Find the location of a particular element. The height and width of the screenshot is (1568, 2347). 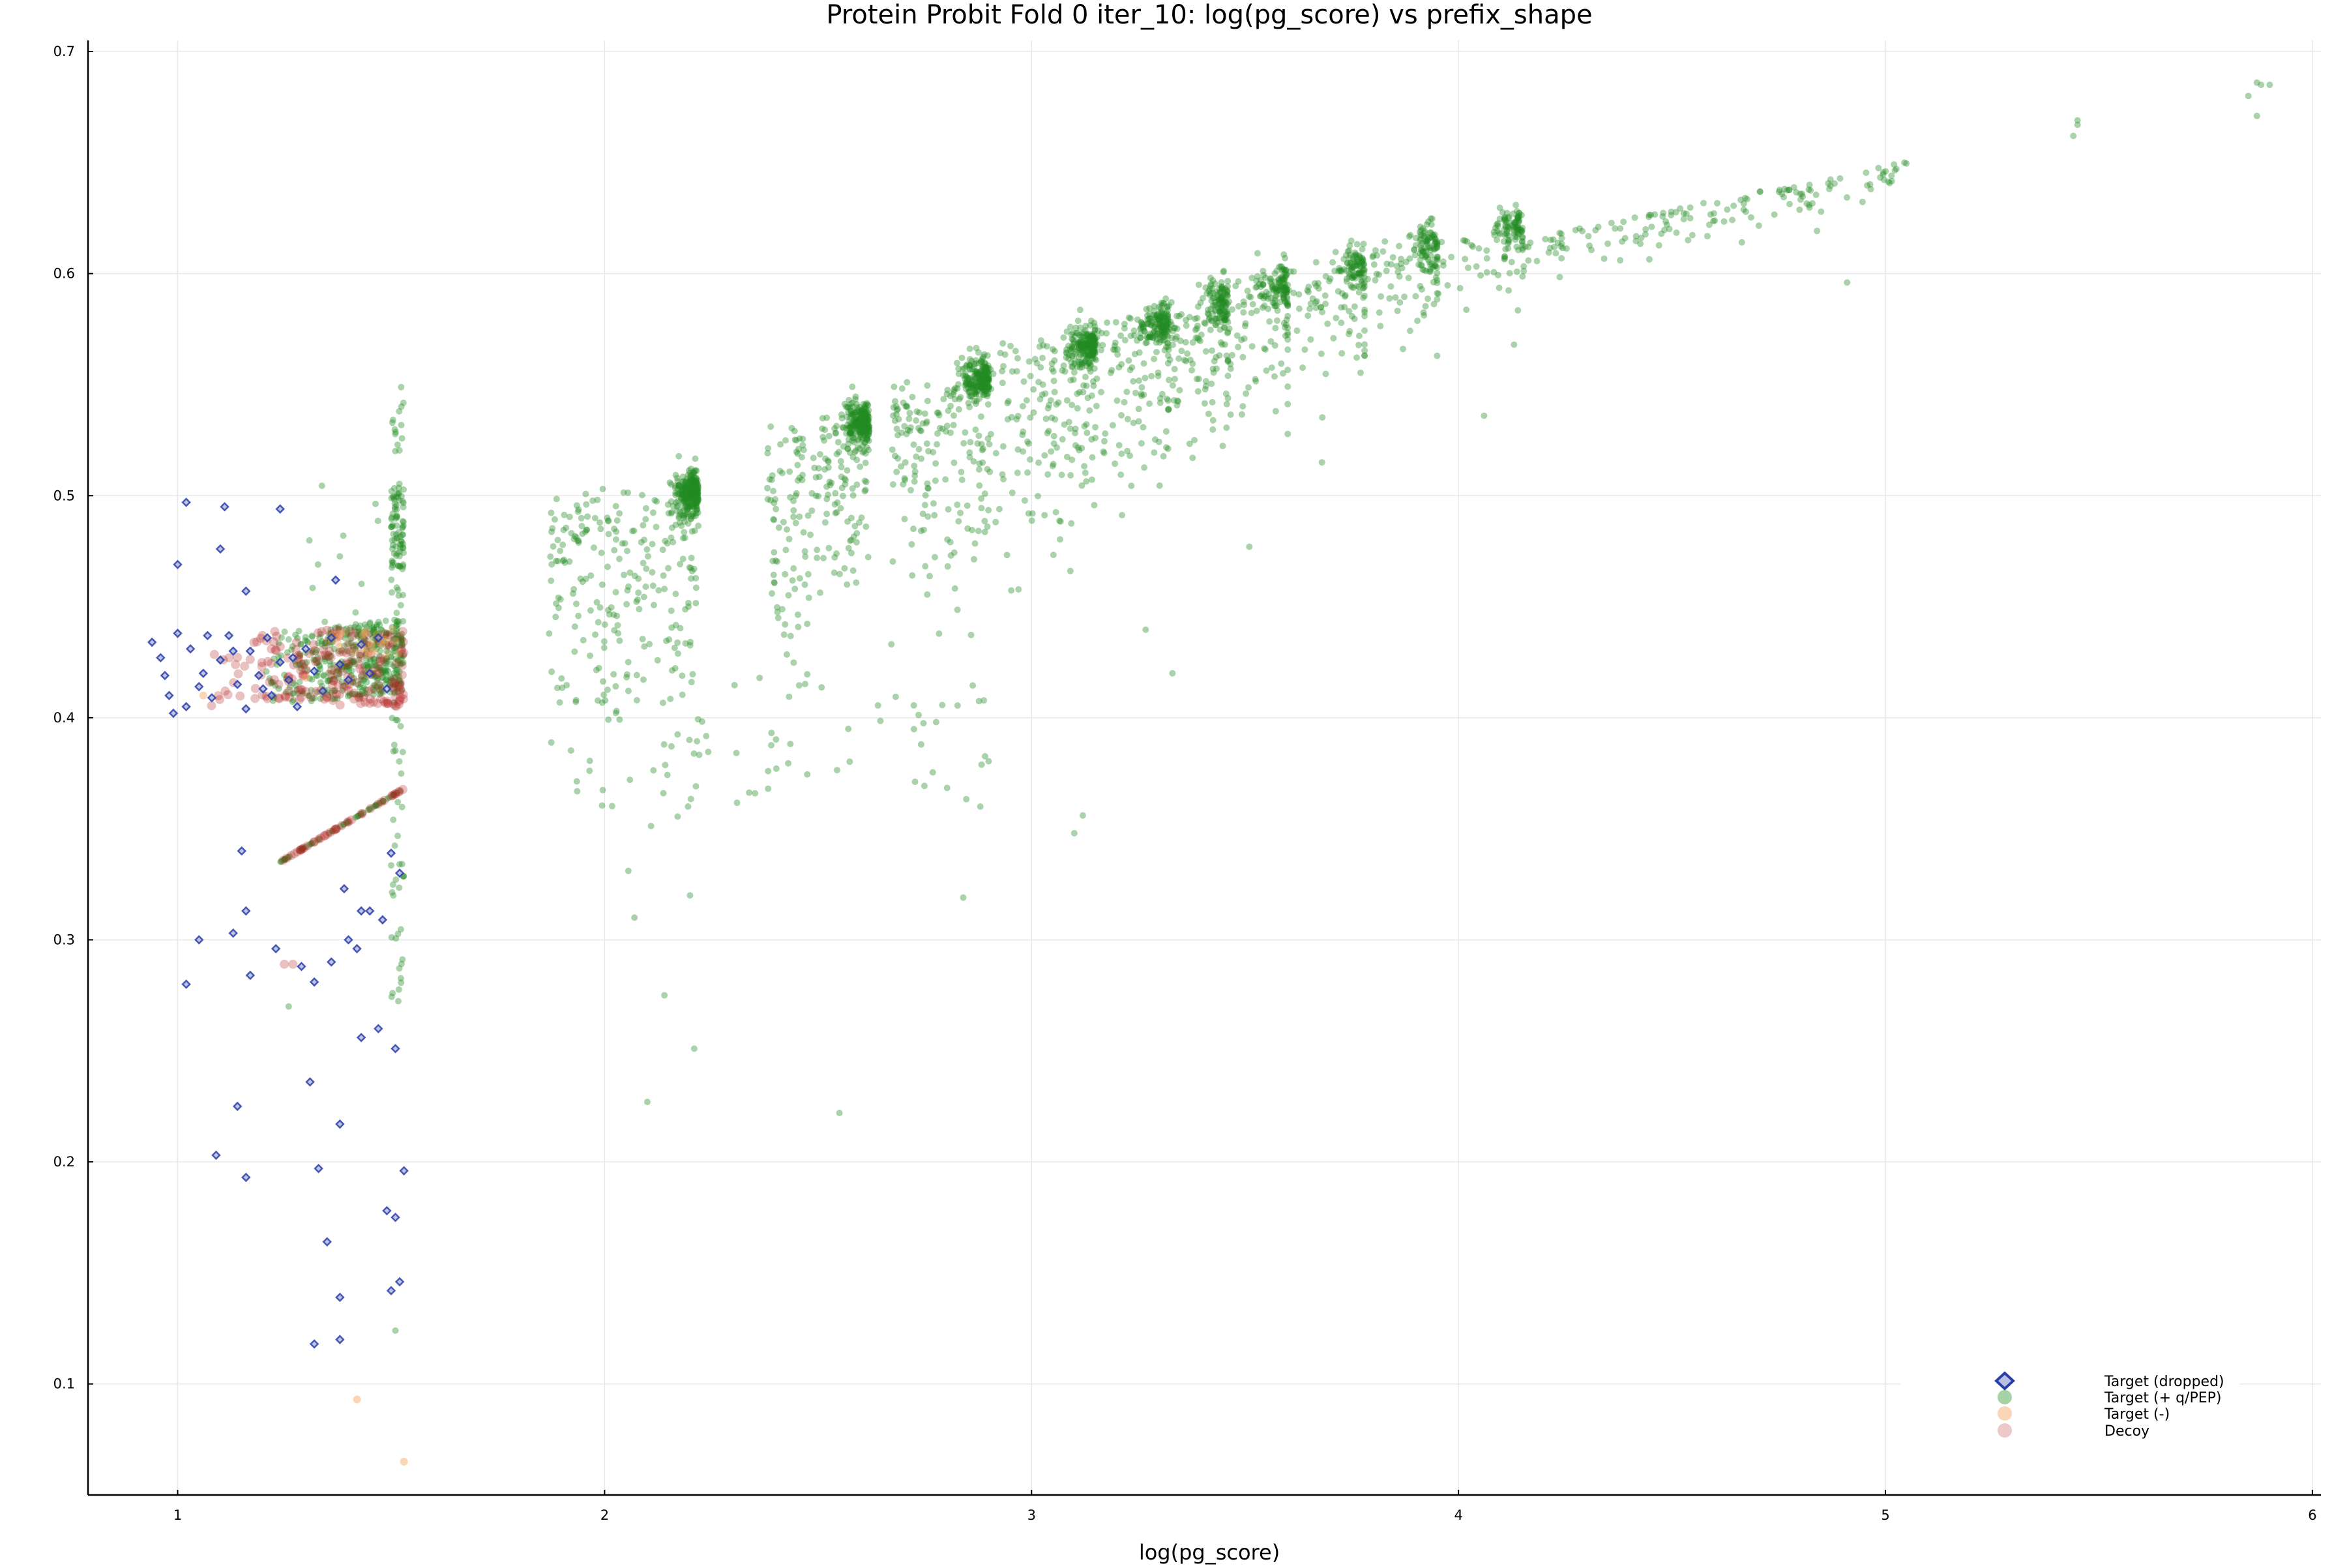

x-tick-label: 6 is located at coordinates (2312, 1515).